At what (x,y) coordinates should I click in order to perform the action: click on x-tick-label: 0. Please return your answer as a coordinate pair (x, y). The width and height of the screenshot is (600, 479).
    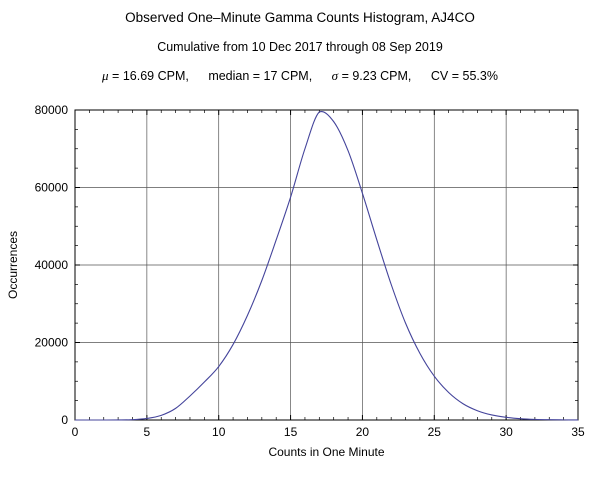
    Looking at the image, I should click on (75, 432).